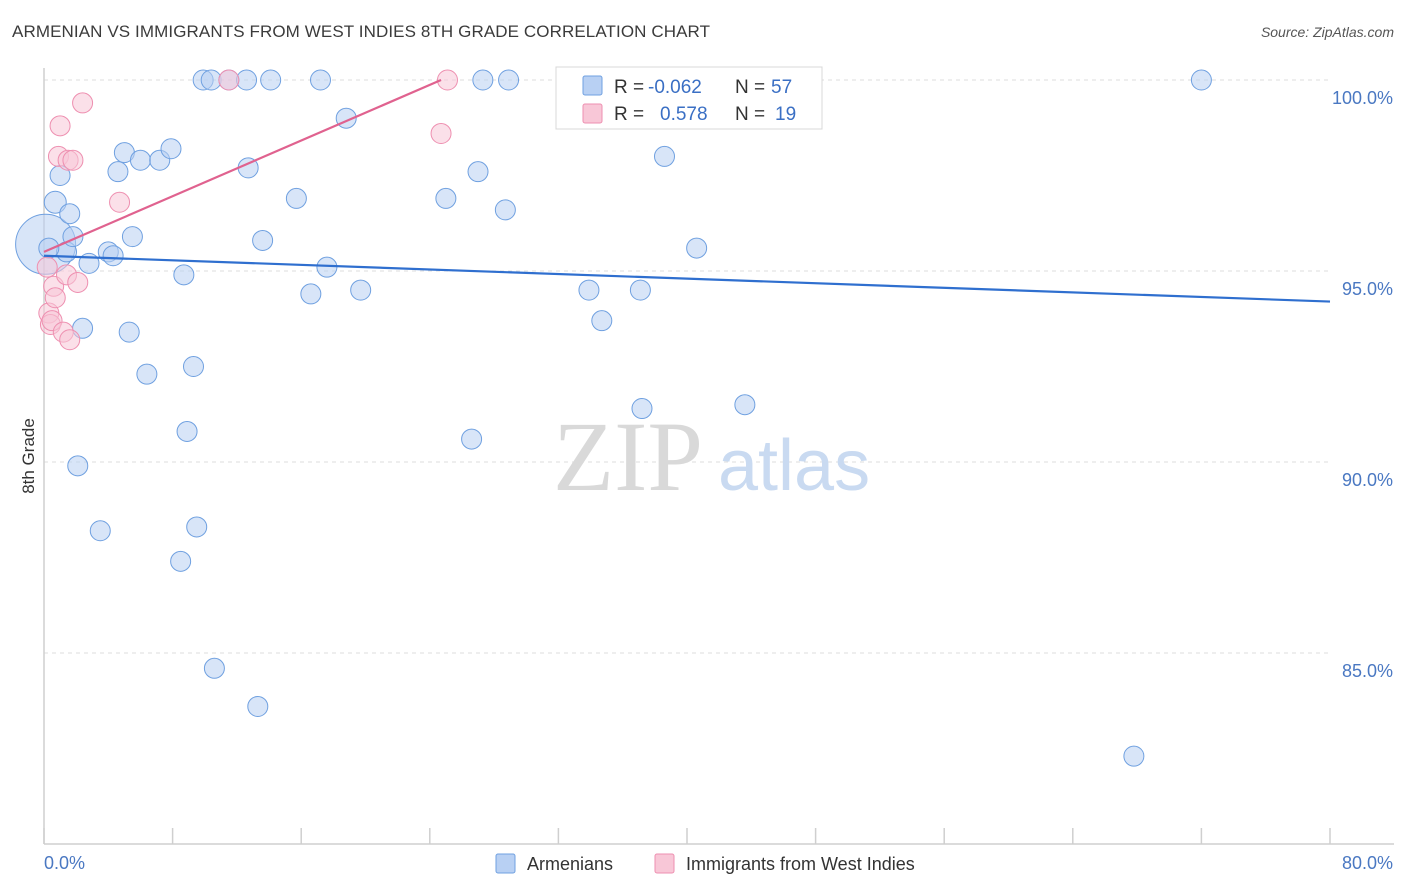  Describe the element at coordinates (629, 87) in the screenshot. I see `legend-r-label-0: R =` at that location.